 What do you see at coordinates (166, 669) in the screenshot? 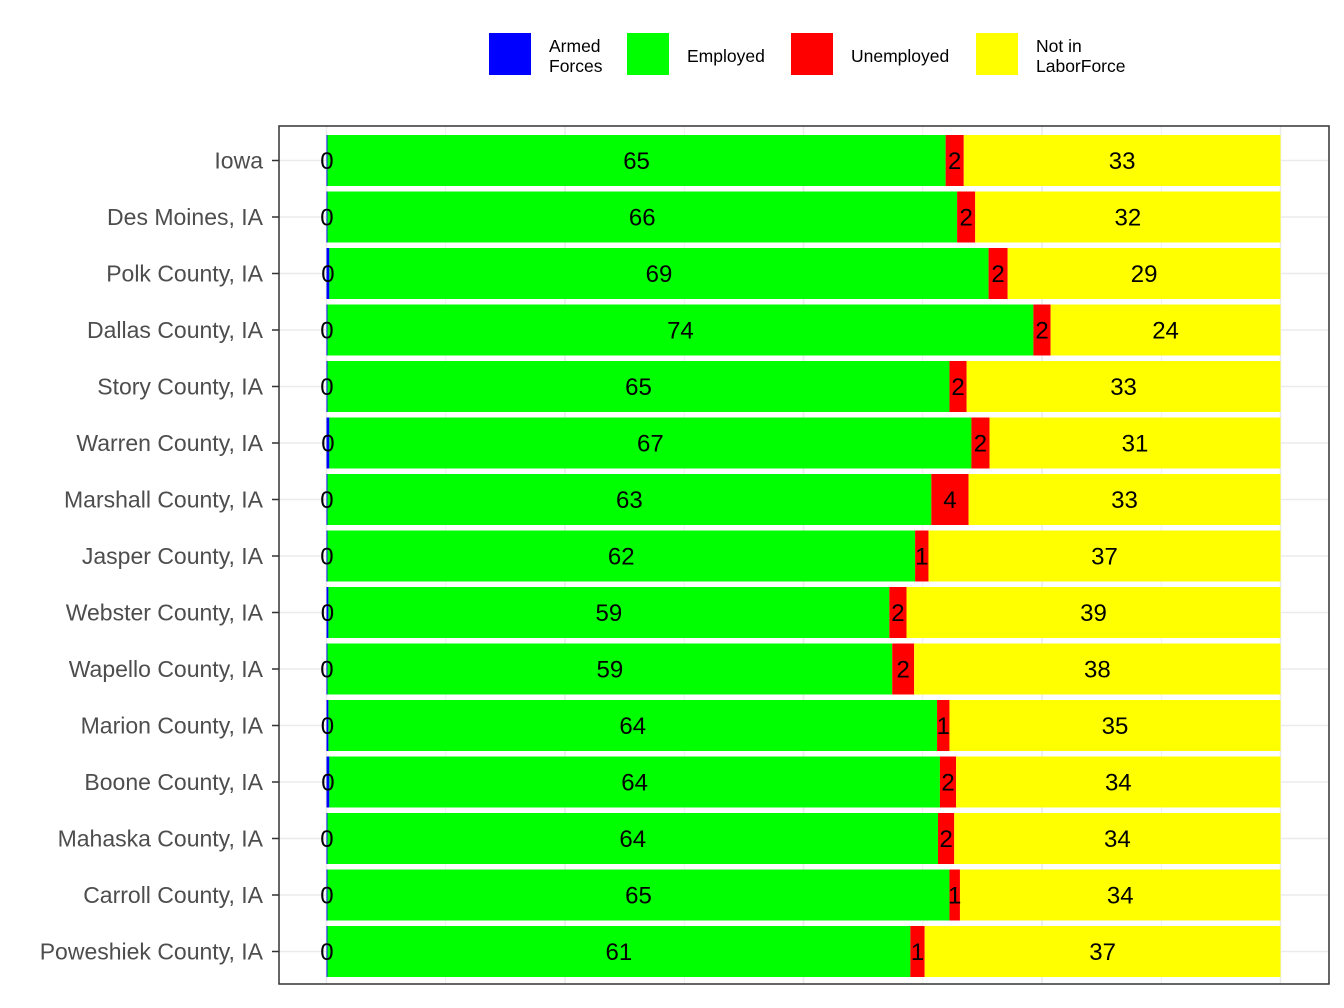
I see `y-tick-label: Wapello County, IA` at bounding box center [166, 669].